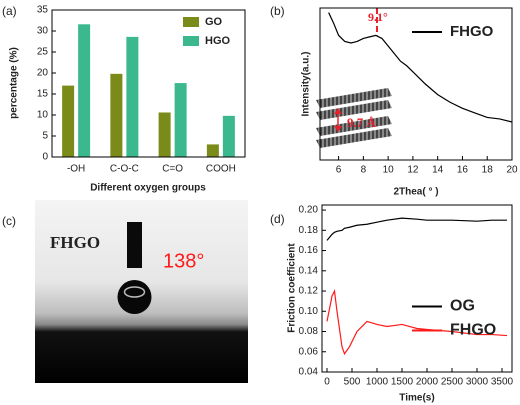 This screenshot has height=405, width=520. I want to click on sample-label: FHGO, so click(75, 242).